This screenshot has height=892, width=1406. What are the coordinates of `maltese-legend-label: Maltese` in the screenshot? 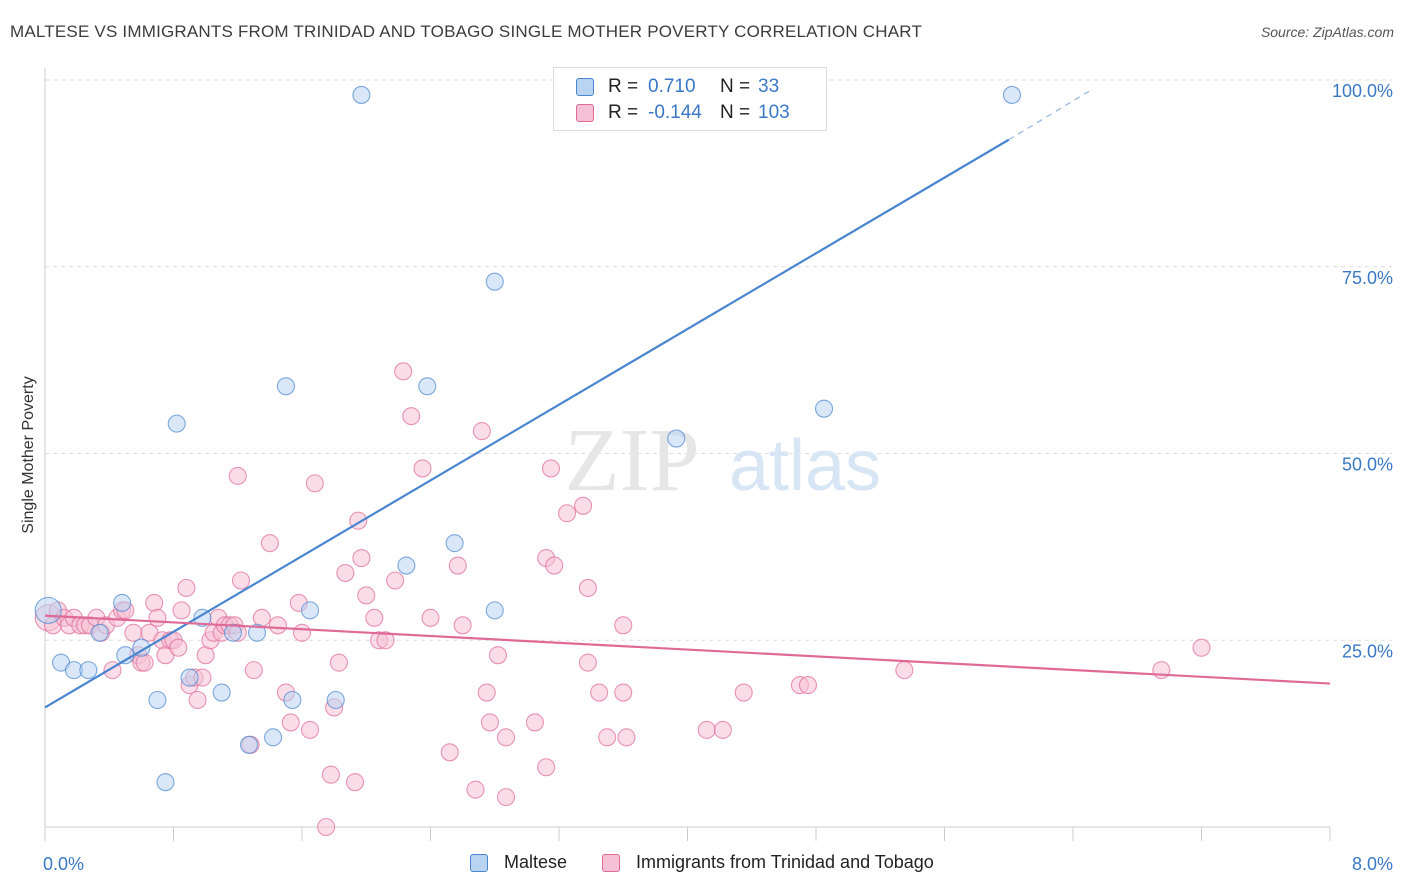 It's located at (536, 862).